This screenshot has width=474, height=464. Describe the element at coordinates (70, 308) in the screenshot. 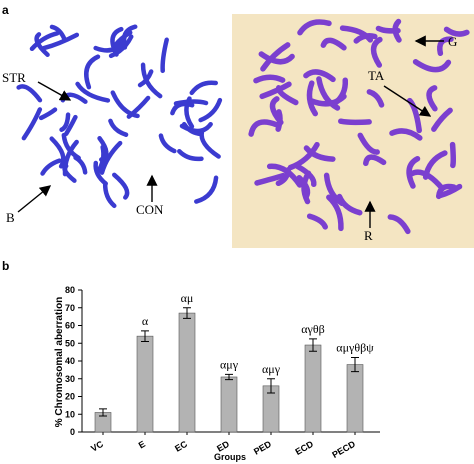

I see `y-tick-label: 70` at that location.